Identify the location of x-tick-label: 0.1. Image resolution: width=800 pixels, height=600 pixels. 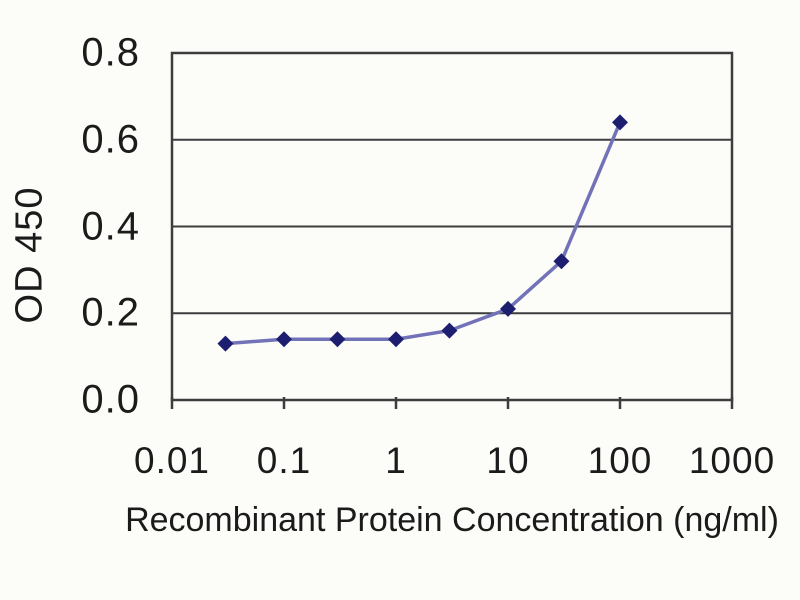
(284, 460).